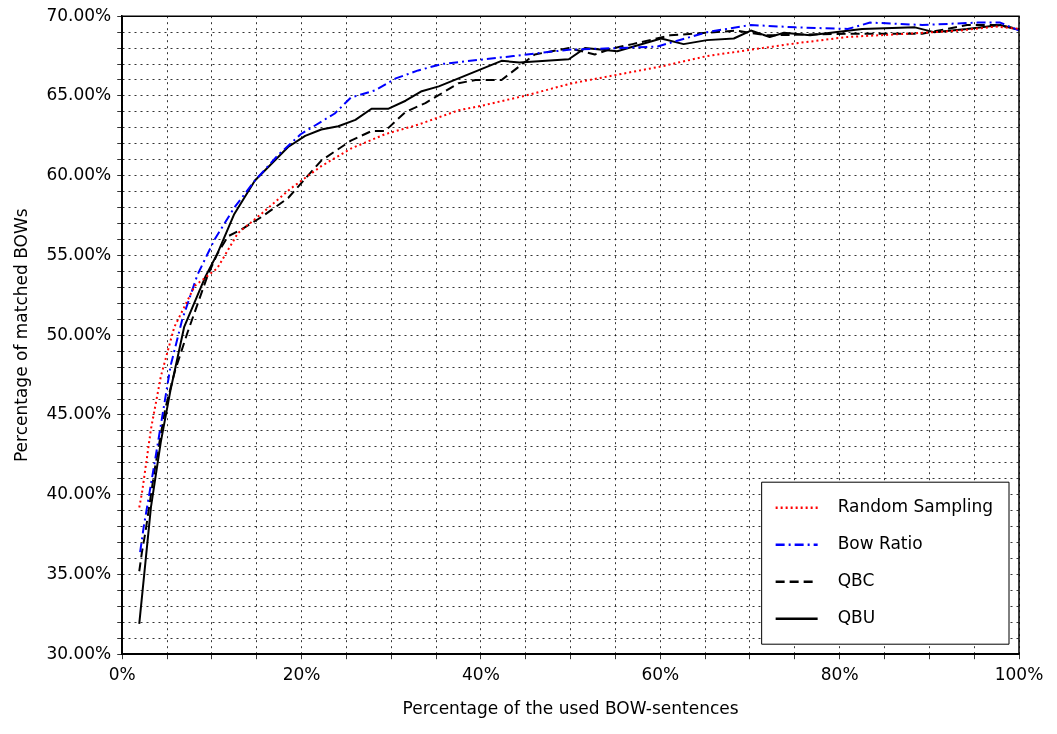  What do you see at coordinates (301, 673) in the screenshot?
I see `x-tick-label: 20%` at bounding box center [301, 673].